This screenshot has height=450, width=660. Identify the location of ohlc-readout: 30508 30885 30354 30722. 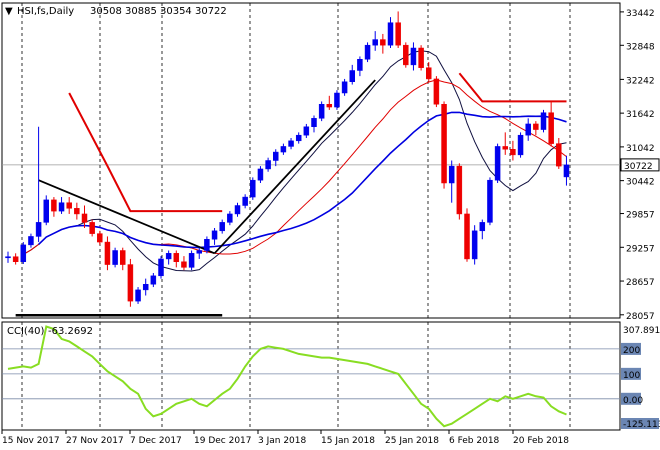
(158, 11).